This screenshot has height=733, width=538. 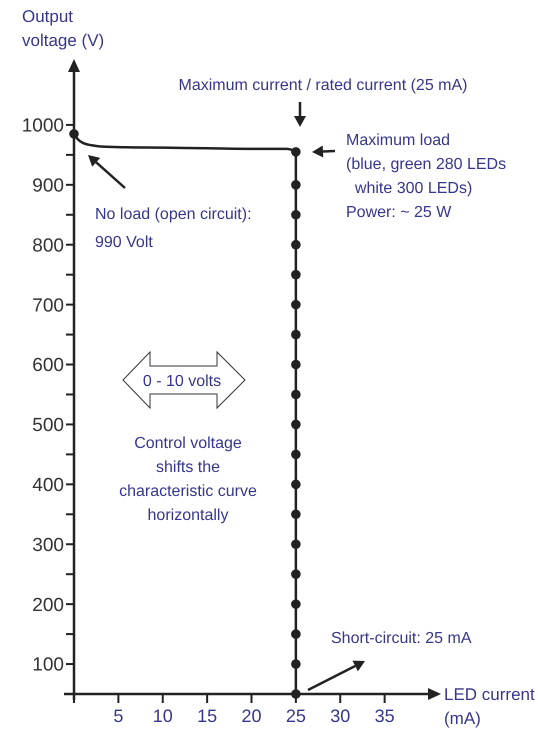 What do you see at coordinates (323, 85) in the screenshot?
I see `annotation: Maximum current / rated current (25 mA)` at bounding box center [323, 85].